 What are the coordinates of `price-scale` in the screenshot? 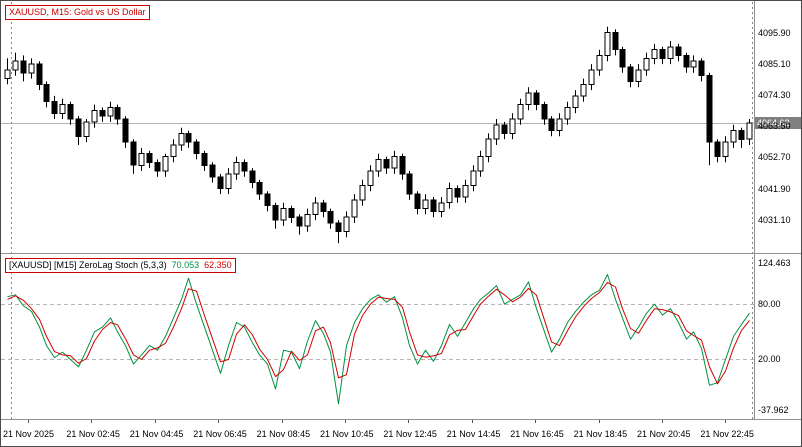 It's located at (777, 210).